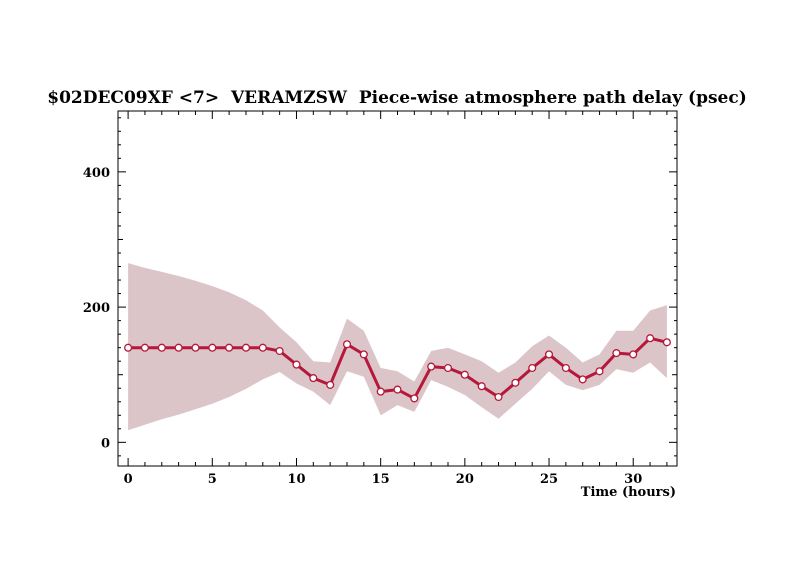  What do you see at coordinates (96, 173) in the screenshot?
I see `y-tick-label: 400` at bounding box center [96, 173].